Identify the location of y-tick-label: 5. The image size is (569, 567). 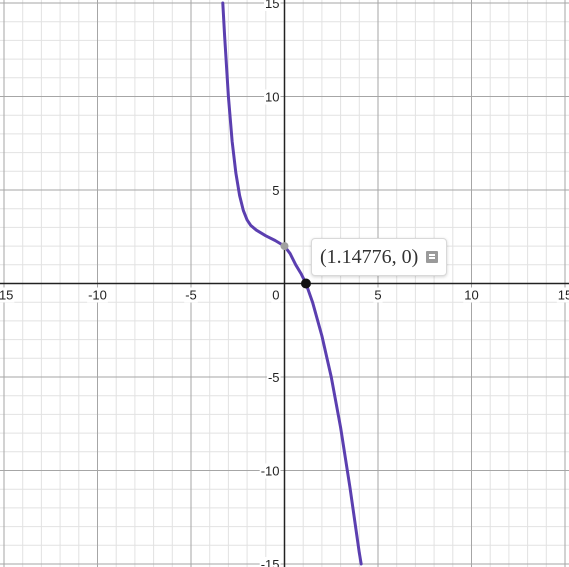
(275, 190).